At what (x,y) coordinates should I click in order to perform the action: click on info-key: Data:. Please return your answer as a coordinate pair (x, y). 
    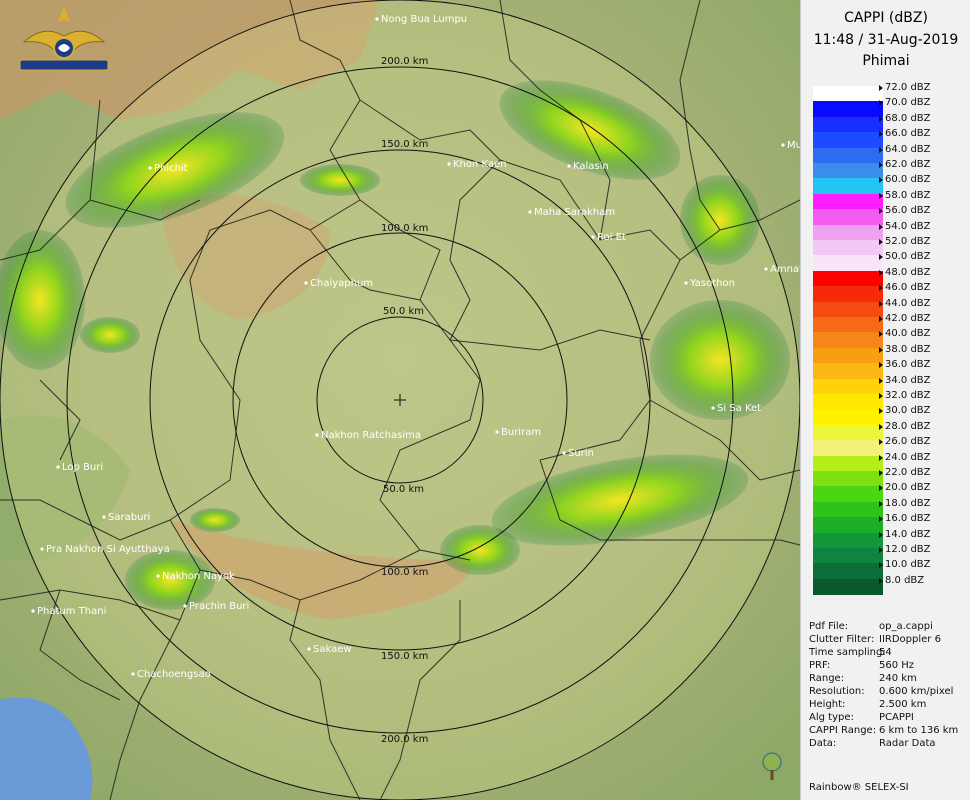
    Looking at the image, I should click on (823, 743).